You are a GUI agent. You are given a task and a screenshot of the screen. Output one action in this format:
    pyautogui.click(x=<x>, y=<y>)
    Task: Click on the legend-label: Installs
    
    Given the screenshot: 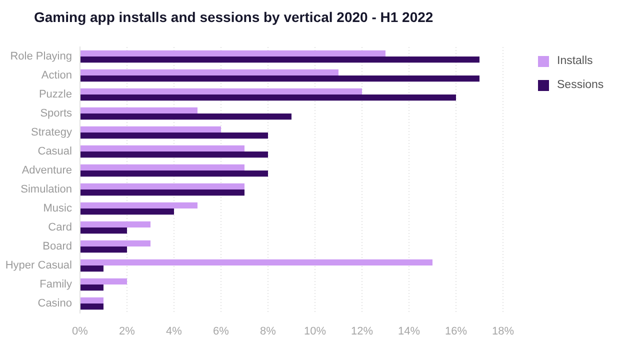 What is the action you would take?
    pyautogui.click(x=575, y=61)
    